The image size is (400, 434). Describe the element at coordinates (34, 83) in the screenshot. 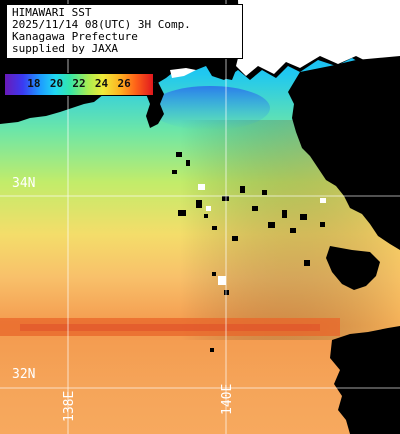

I see `color-scale-tick-18: 18` at that location.